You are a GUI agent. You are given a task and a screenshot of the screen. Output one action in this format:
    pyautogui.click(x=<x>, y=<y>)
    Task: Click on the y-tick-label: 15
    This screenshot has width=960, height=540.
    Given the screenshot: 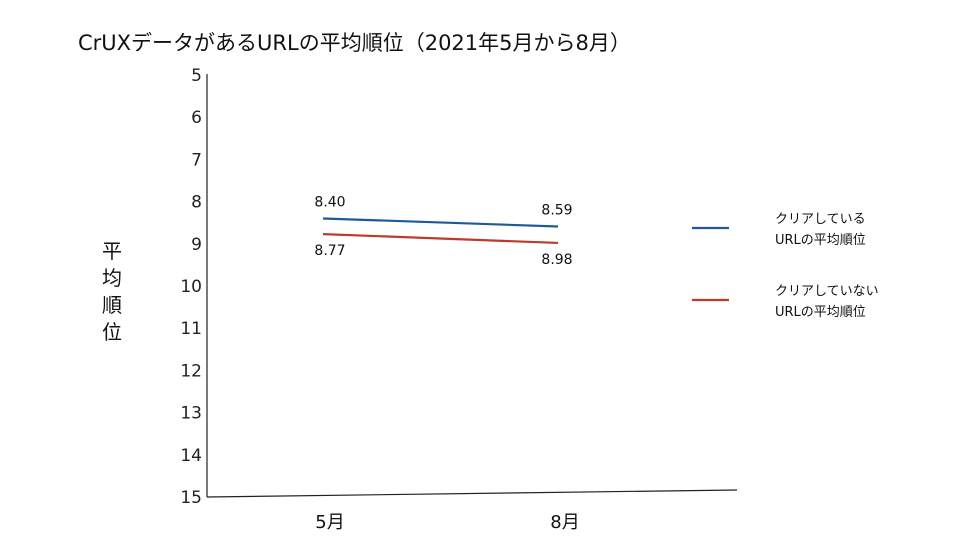 What is the action you would take?
    pyautogui.click(x=191, y=498)
    